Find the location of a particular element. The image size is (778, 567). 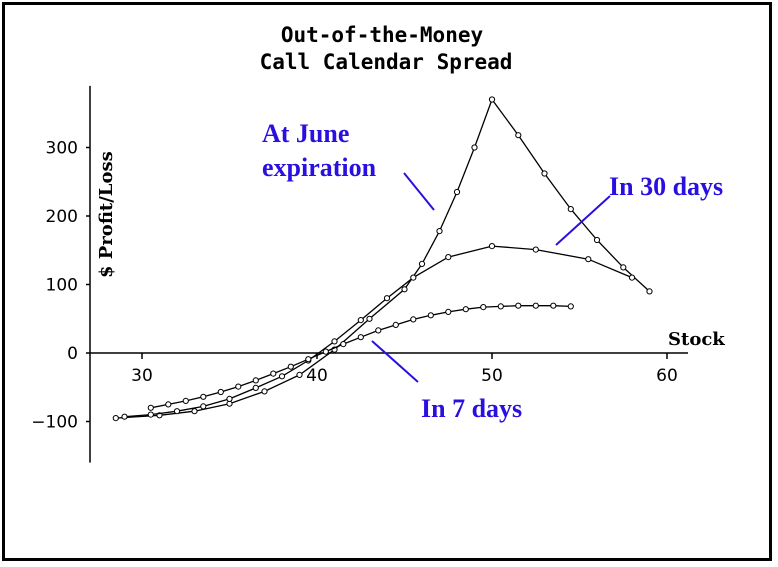

chart-title-line-1: Out-of-the-Money is located at coordinates (382, 35).